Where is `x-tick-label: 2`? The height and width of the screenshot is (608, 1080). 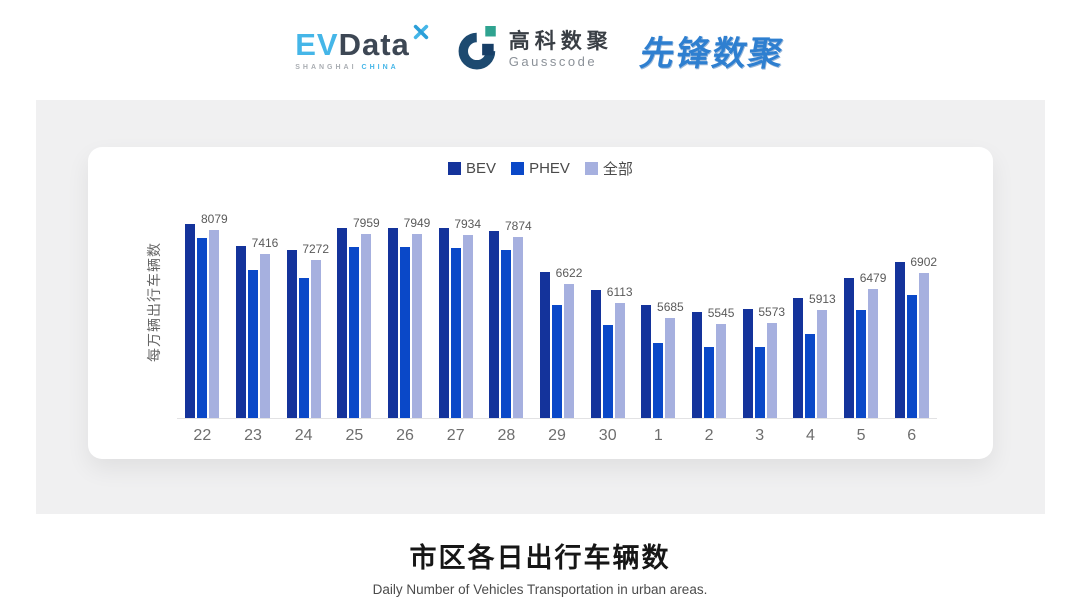 x-tick-label: 2 is located at coordinates (709, 435).